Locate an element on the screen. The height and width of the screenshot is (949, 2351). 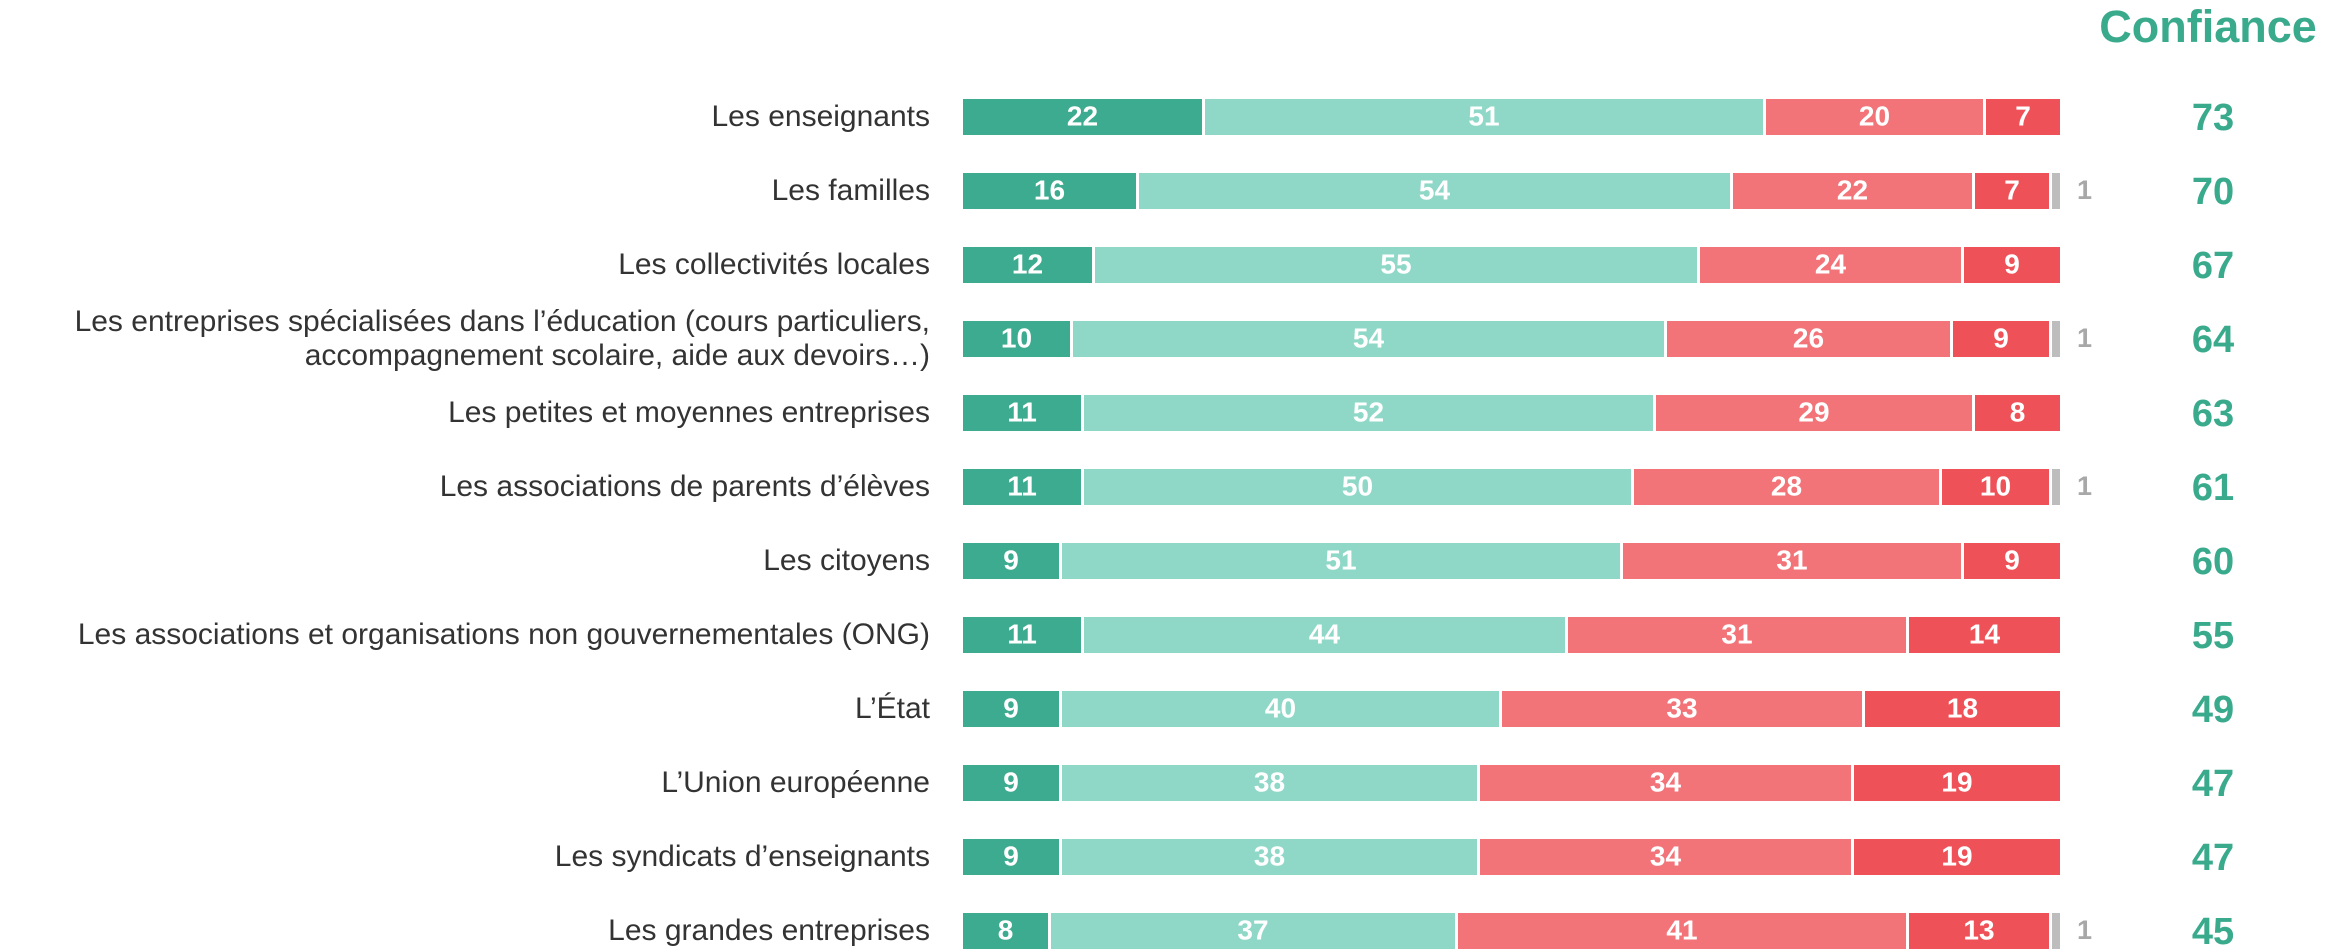
value-label: 8 is located at coordinates (1006, 929).